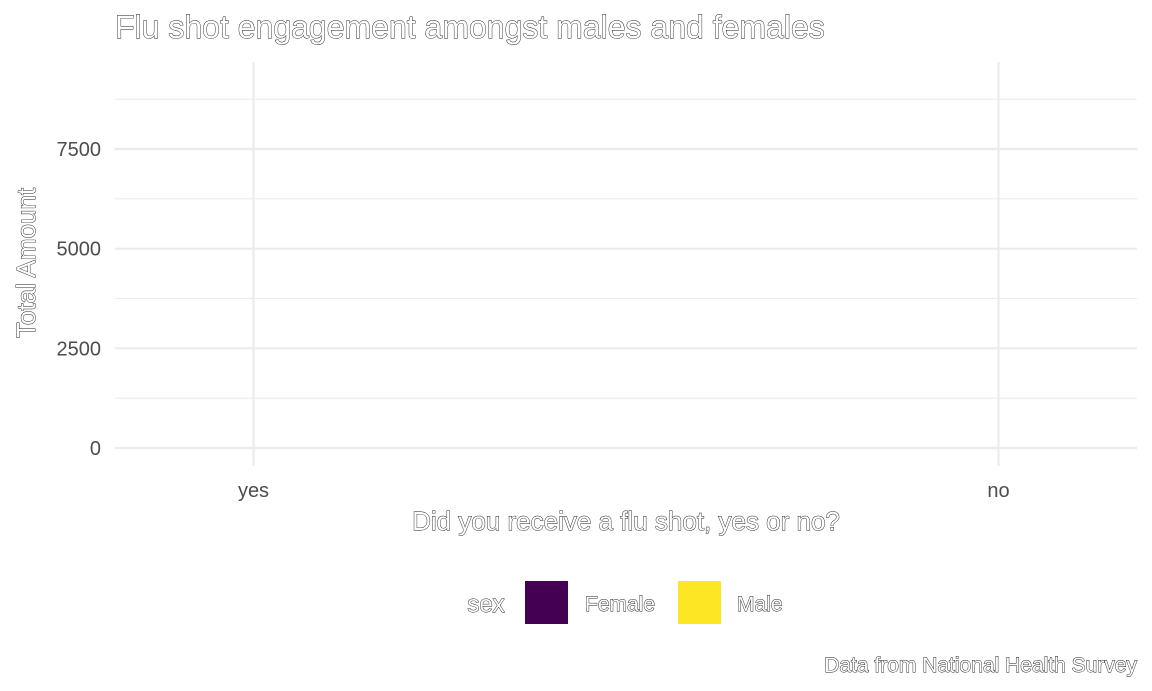 Image resolution: width=1152 pixels, height=691 pixels. I want to click on chart-caption: Data from National Health Survey, so click(980, 665).